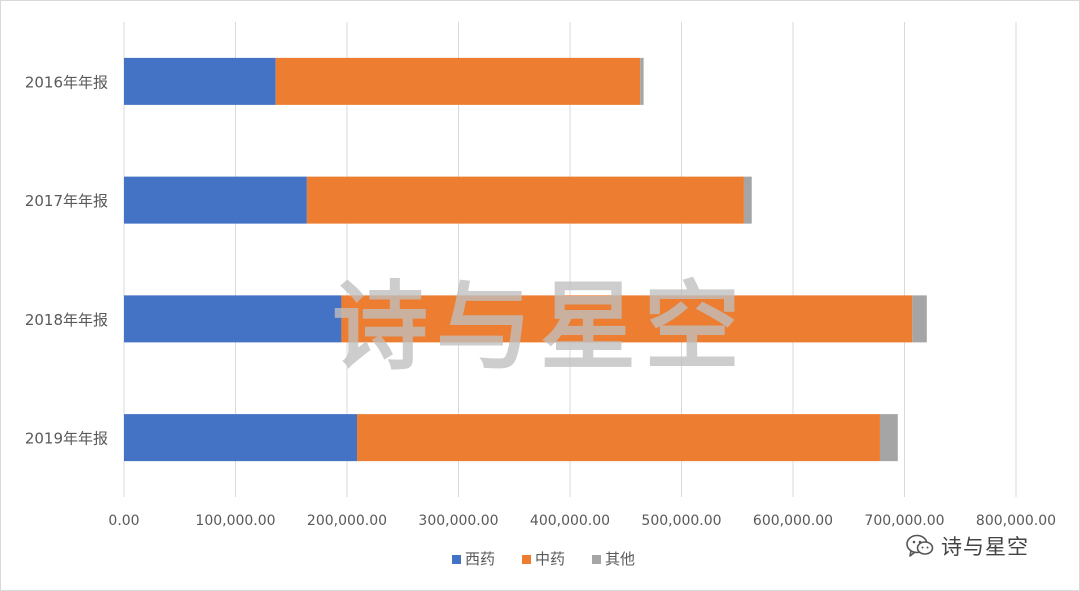 Image resolution: width=1080 pixels, height=591 pixels. What do you see at coordinates (235, 521) in the screenshot?
I see `x-tick-label-1: 100,000.00` at bounding box center [235, 521].